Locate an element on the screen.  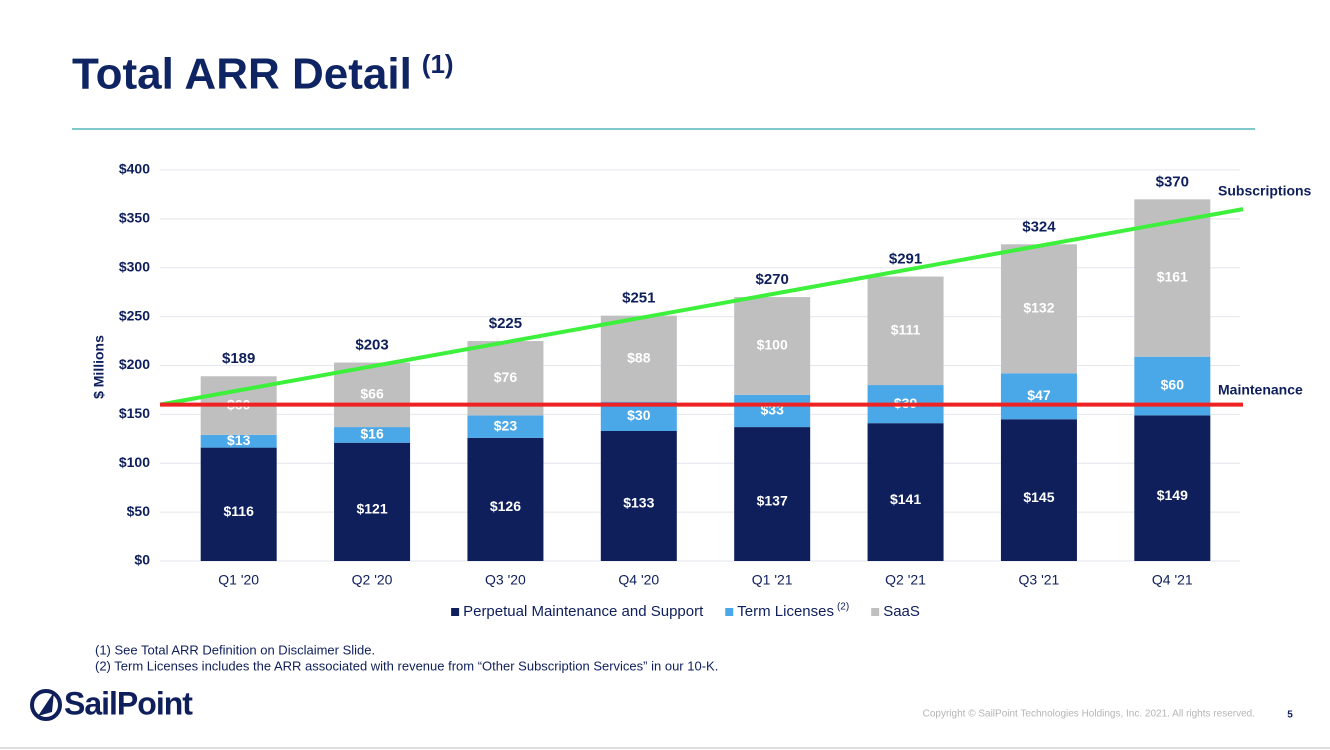
y-tick-label: $150 is located at coordinates (134, 413).